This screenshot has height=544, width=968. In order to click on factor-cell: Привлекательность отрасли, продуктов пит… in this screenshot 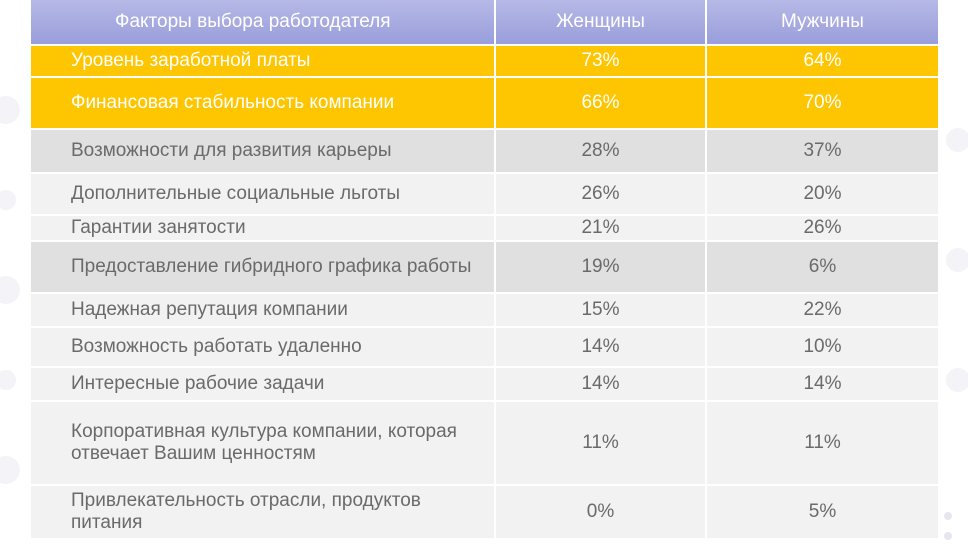, I will do `click(263, 513)`.